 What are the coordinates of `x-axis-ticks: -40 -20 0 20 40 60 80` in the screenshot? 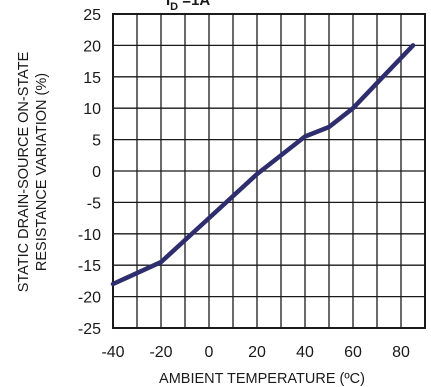 It's located at (255, 352).